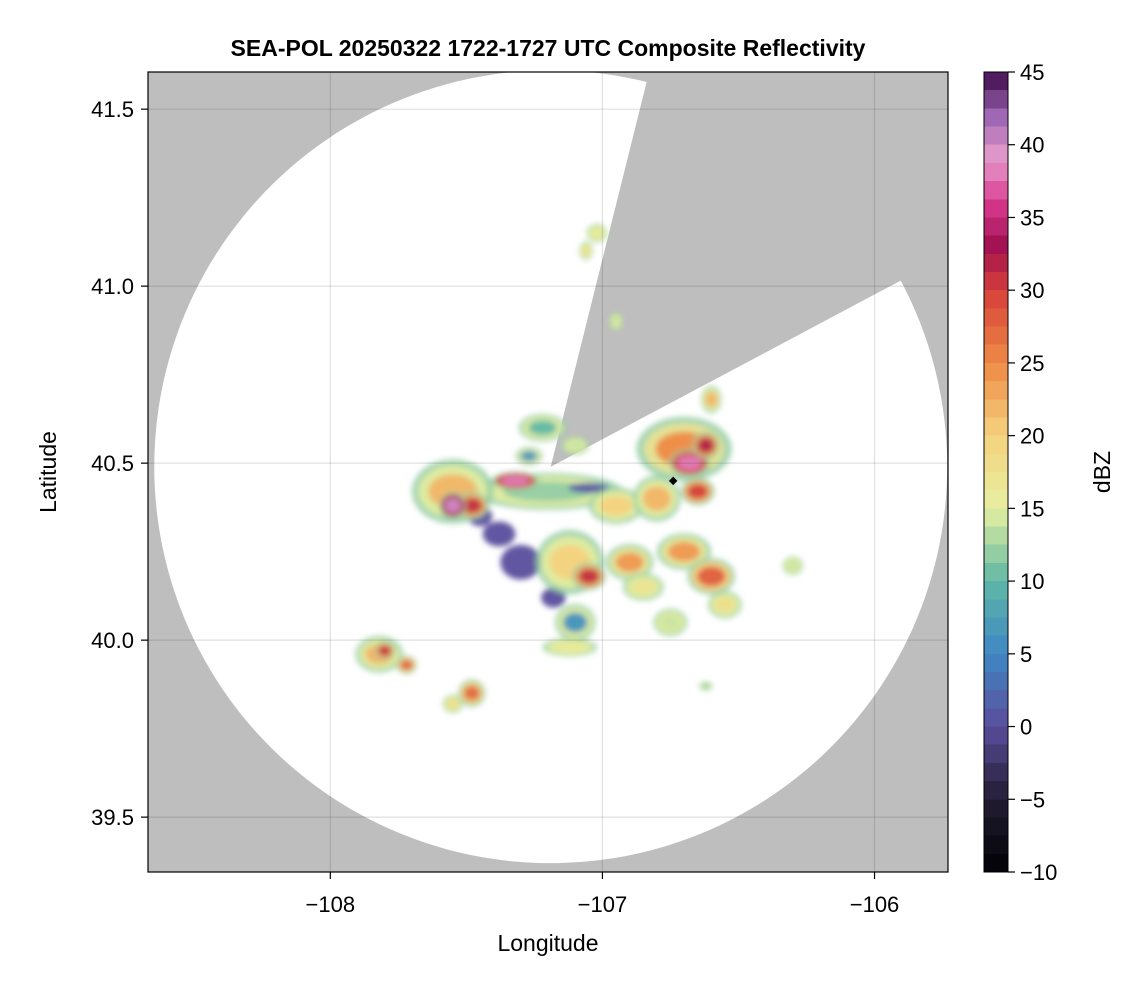 The height and width of the screenshot is (990, 1146). I want to click on colorbar-axis: −10 −5 0 5 10 15 20 25 30 35 40 45, so click(1032, 472).